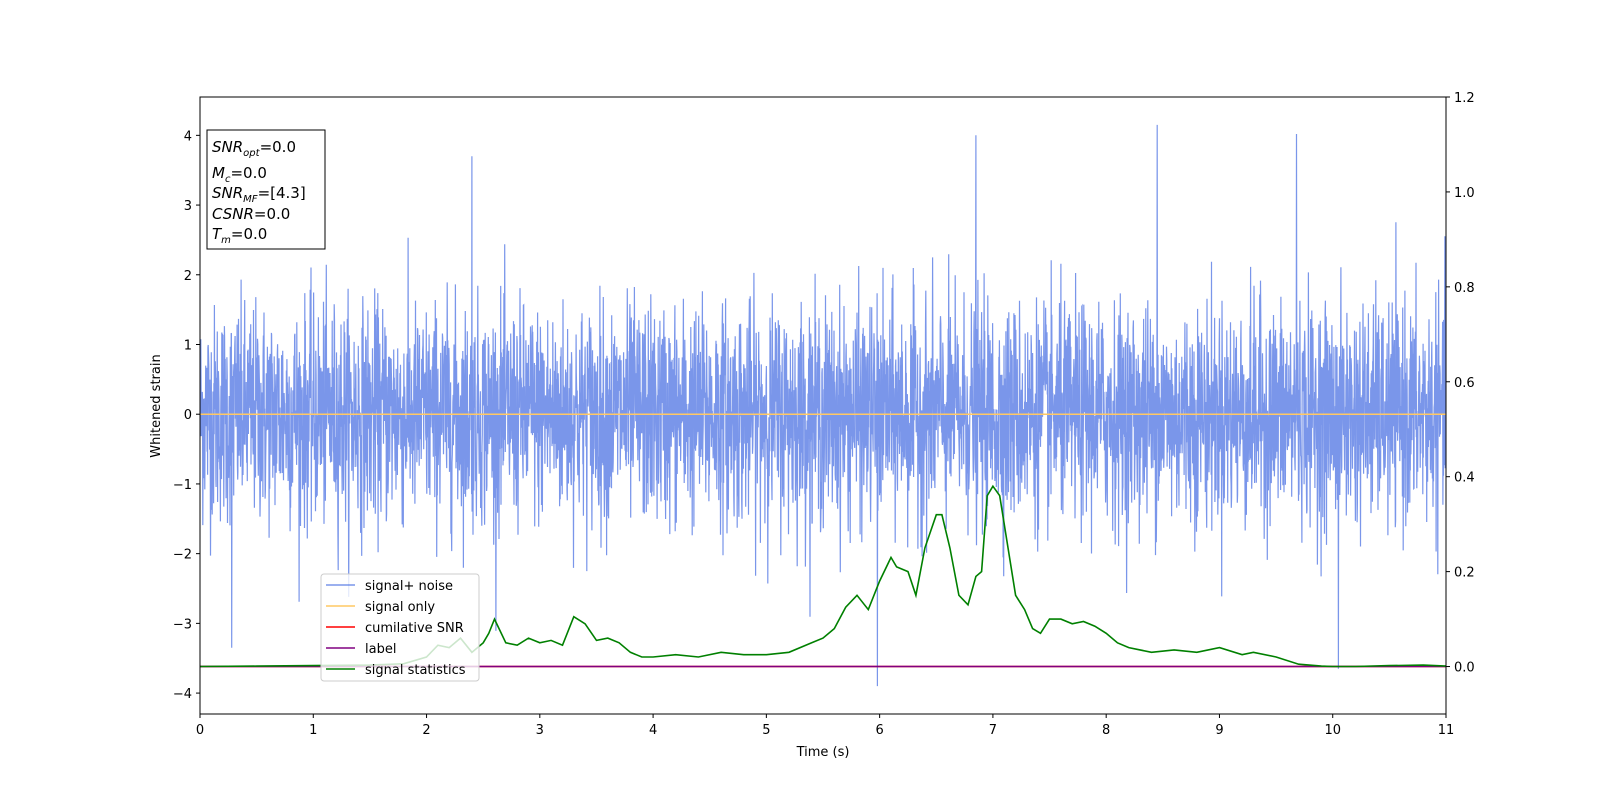 This screenshot has height=800, width=1600. What do you see at coordinates (1464, 668) in the screenshot?
I see `y2-tick-label: 0.0` at bounding box center [1464, 668].